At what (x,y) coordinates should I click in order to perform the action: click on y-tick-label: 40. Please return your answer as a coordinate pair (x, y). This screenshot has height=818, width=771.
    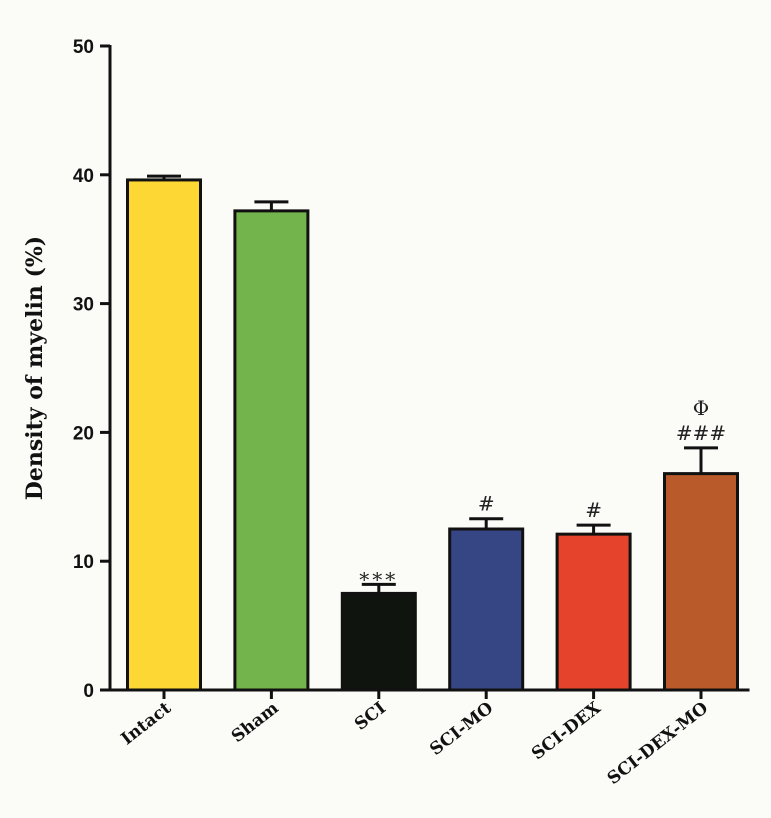
    Looking at the image, I should click on (83, 176).